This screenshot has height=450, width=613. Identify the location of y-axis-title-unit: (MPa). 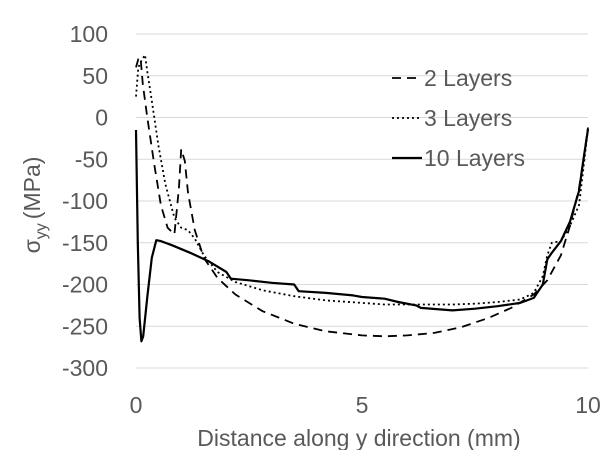
(32, 188).